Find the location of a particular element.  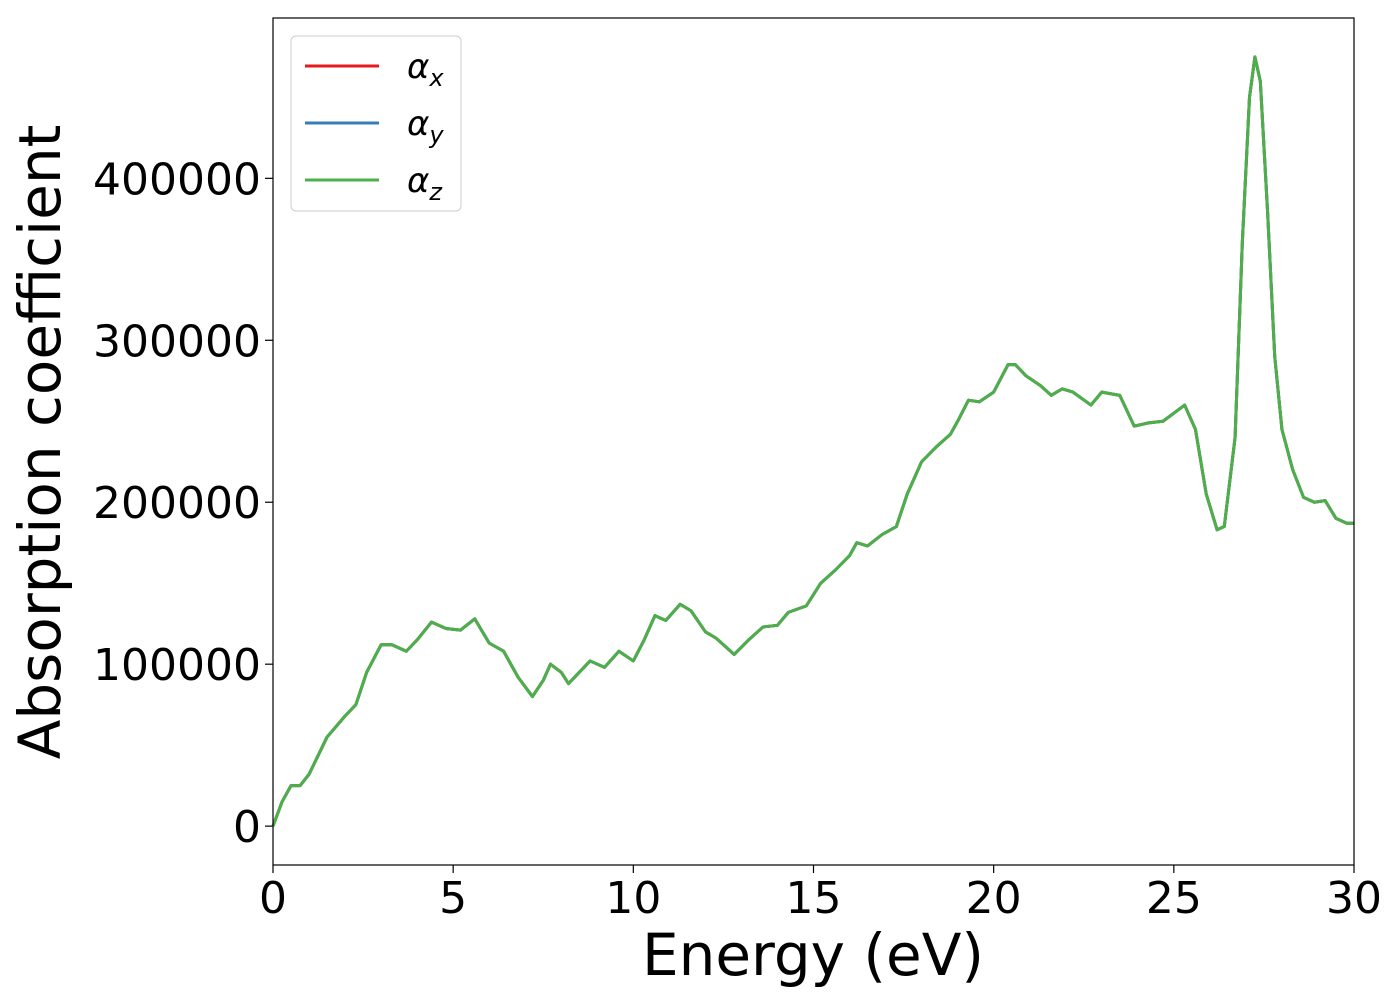

y-tick-label: 300000 is located at coordinates (177, 341).